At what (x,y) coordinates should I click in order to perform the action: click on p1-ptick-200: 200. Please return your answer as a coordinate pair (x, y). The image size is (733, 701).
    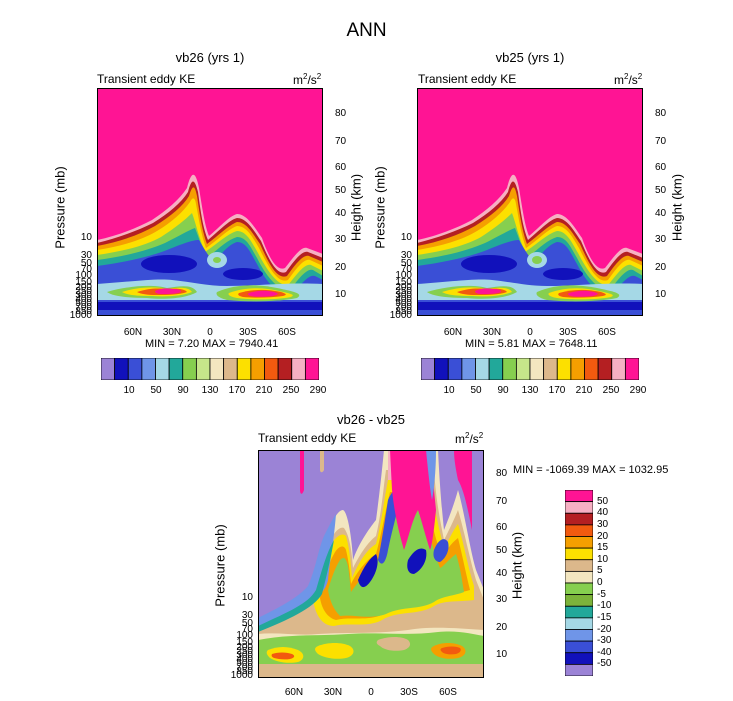
    Looking at the image, I should click on (83, 287).